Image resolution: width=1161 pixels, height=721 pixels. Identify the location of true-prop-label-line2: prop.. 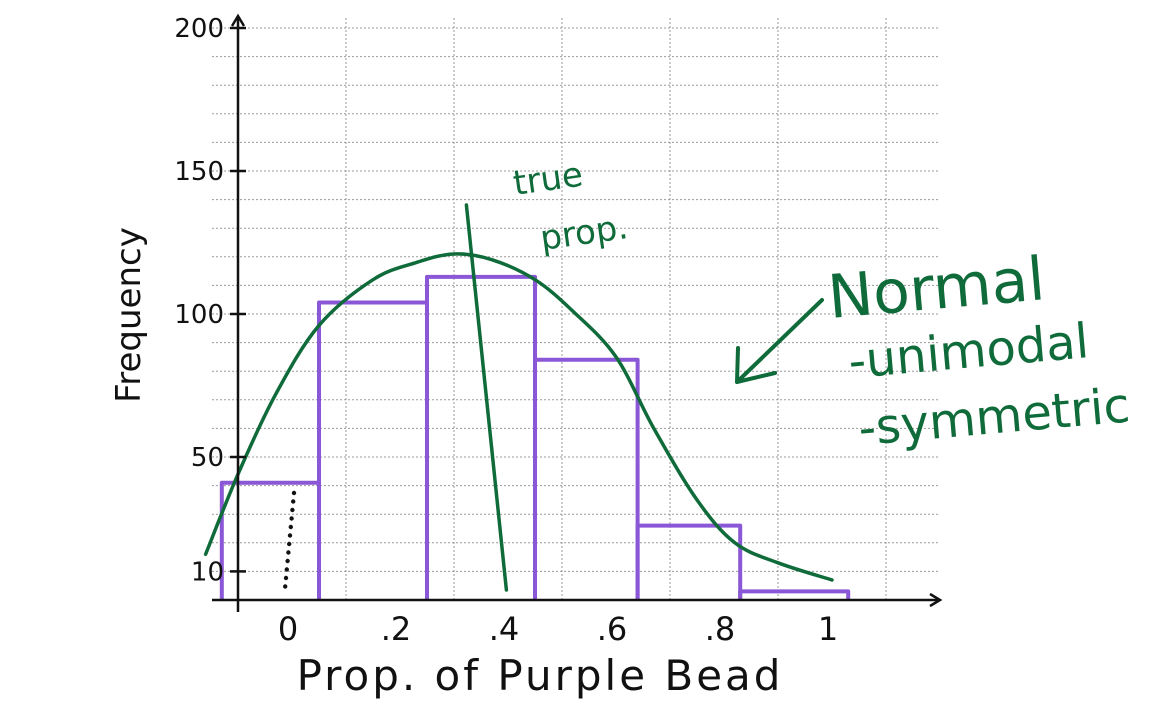
(584, 233).